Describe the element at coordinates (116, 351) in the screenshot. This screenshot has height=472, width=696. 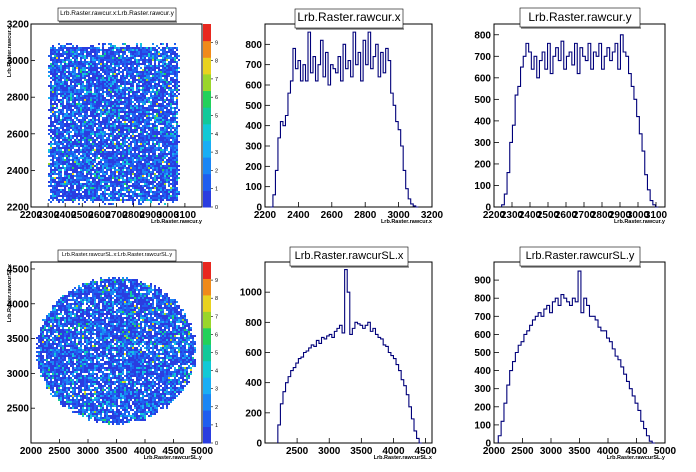
I see `heatmap-cells` at that location.